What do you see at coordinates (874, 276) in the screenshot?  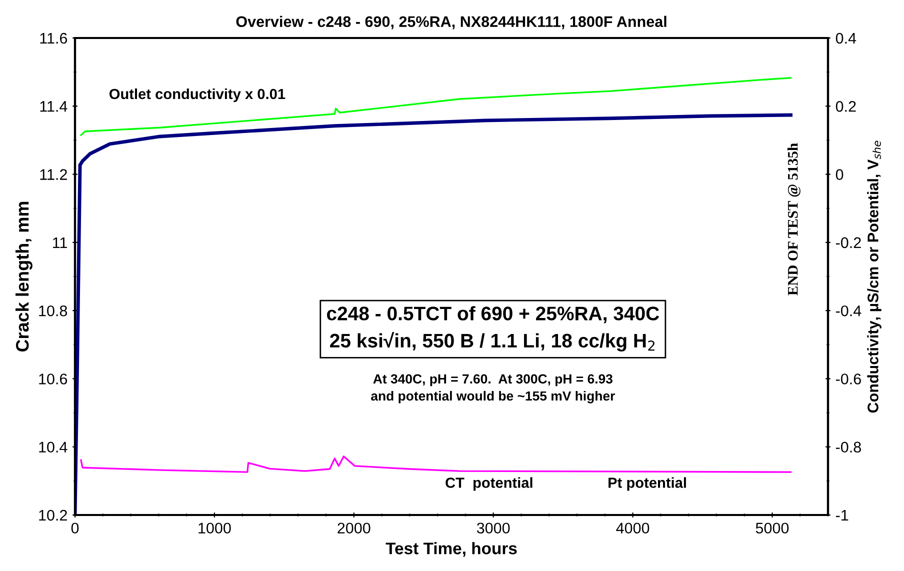 I see `y2-axis-title: Conductivity, μS/cm or Potential, V$_{she}$` at bounding box center [874, 276].